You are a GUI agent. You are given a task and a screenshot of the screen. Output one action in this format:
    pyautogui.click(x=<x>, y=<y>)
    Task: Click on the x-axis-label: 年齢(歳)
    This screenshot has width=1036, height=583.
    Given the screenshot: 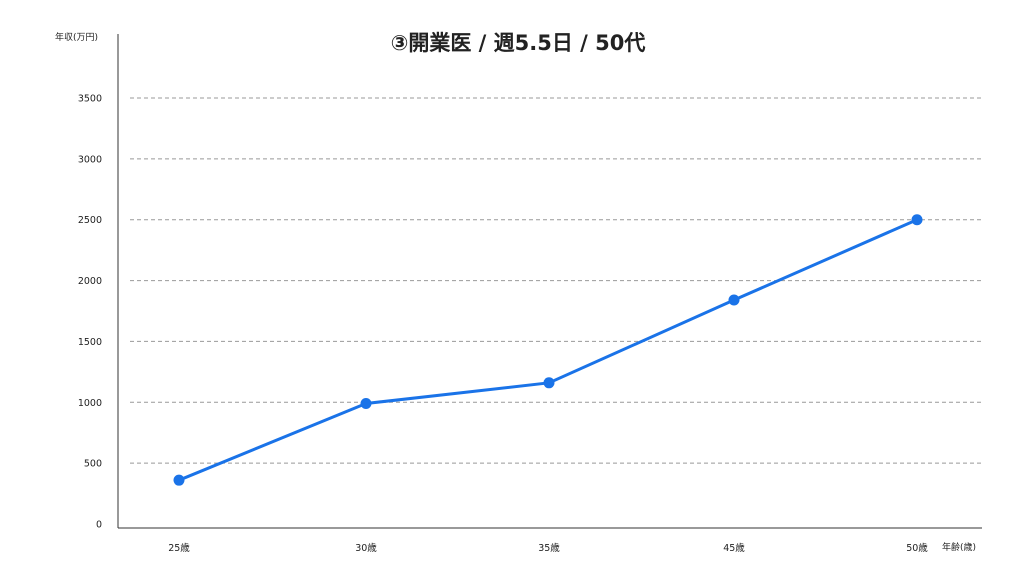 What is the action you would take?
    pyautogui.click(x=959, y=547)
    